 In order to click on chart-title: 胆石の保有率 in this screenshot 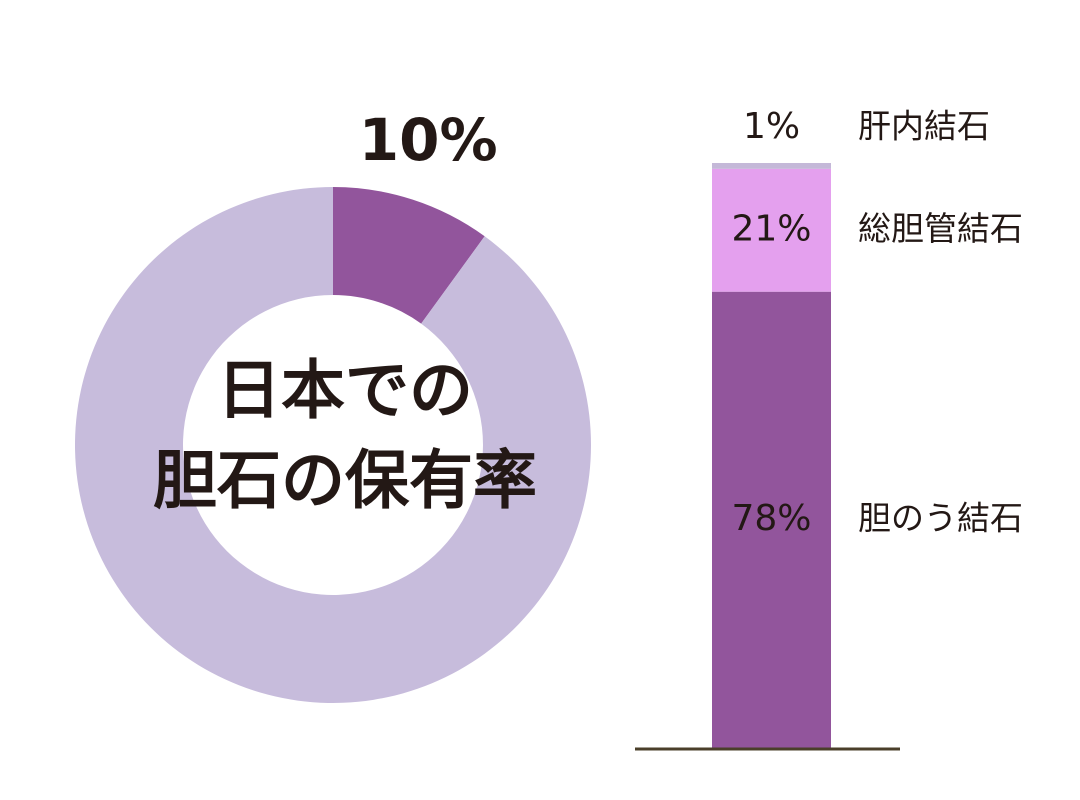, I will do `click(345, 482)`.